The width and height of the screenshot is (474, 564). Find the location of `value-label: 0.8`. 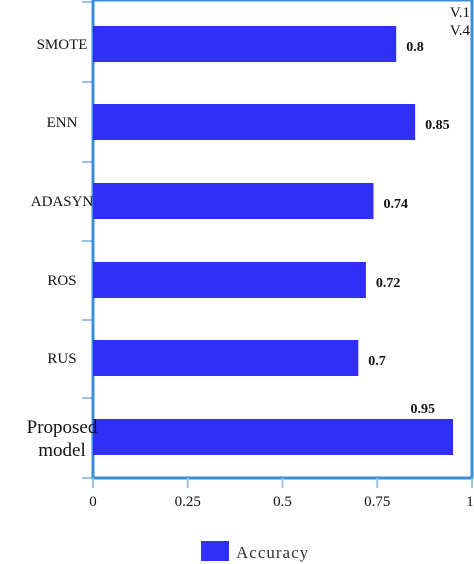

value-label: 0.8 is located at coordinates (415, 47).